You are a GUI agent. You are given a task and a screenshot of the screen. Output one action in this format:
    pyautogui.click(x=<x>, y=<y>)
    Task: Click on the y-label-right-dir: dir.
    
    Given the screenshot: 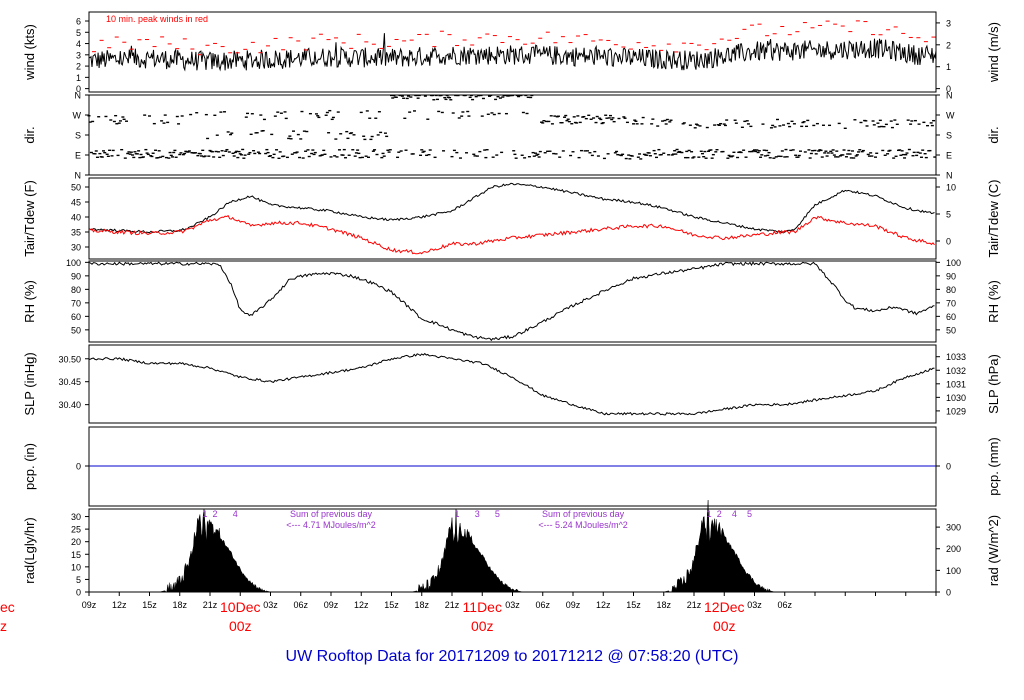 What is the action you would take?
    pyautogui.click(x=993, y=134)
    